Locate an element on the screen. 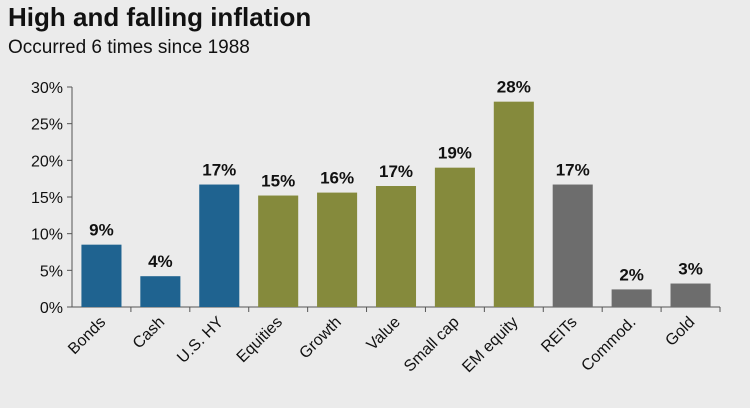 The image size is (750, 408). y-tick-label: 0% is located at coordinates (51, 308).